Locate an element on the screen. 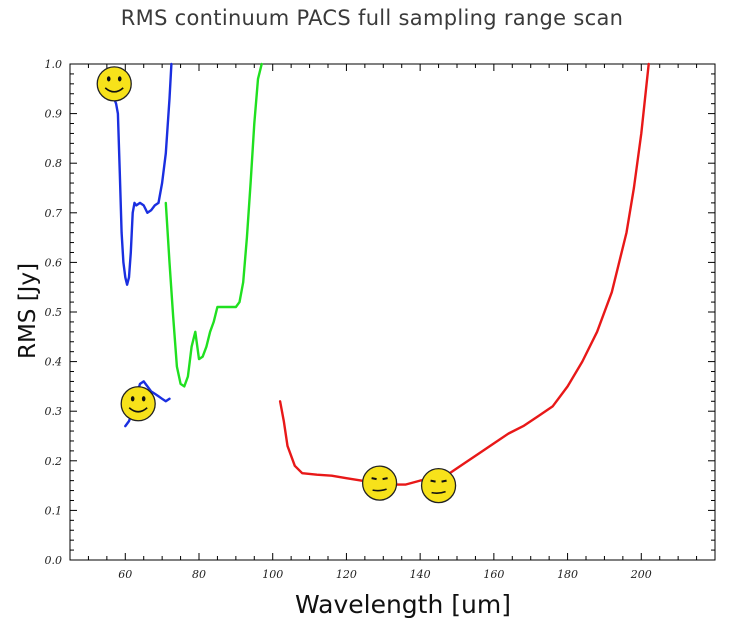 Image resolution: width=744 pixels, height=624 pixels. y-tick-label: 1.0 is located at coordinates (54, 64).